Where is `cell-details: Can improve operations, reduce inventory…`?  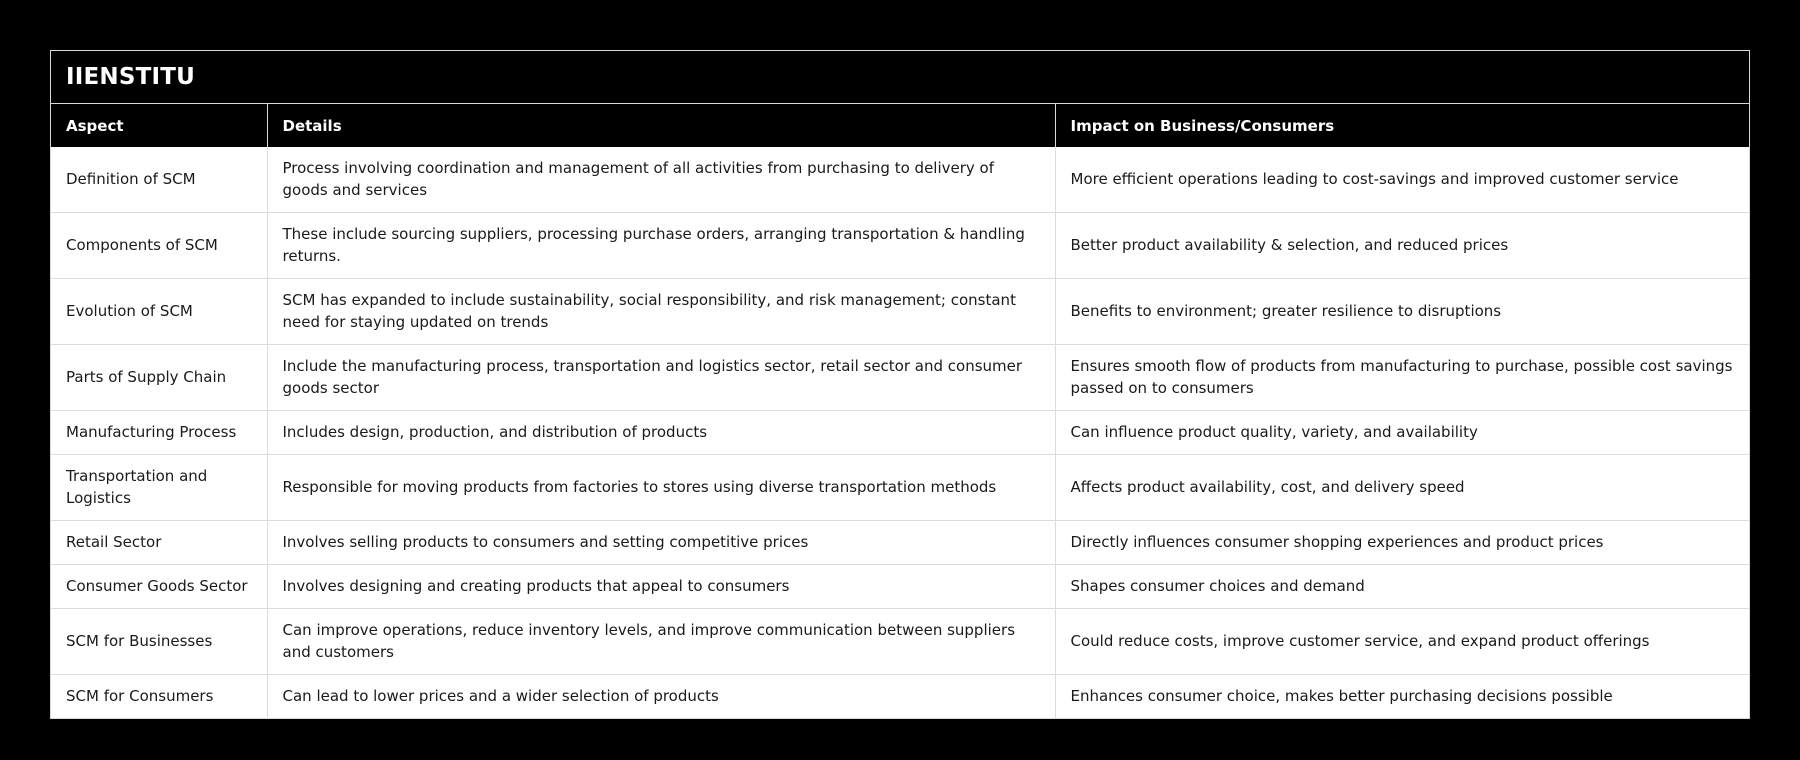 cell-details: Can improve operations, reduce inventory… is located at coordinates (661, 641).